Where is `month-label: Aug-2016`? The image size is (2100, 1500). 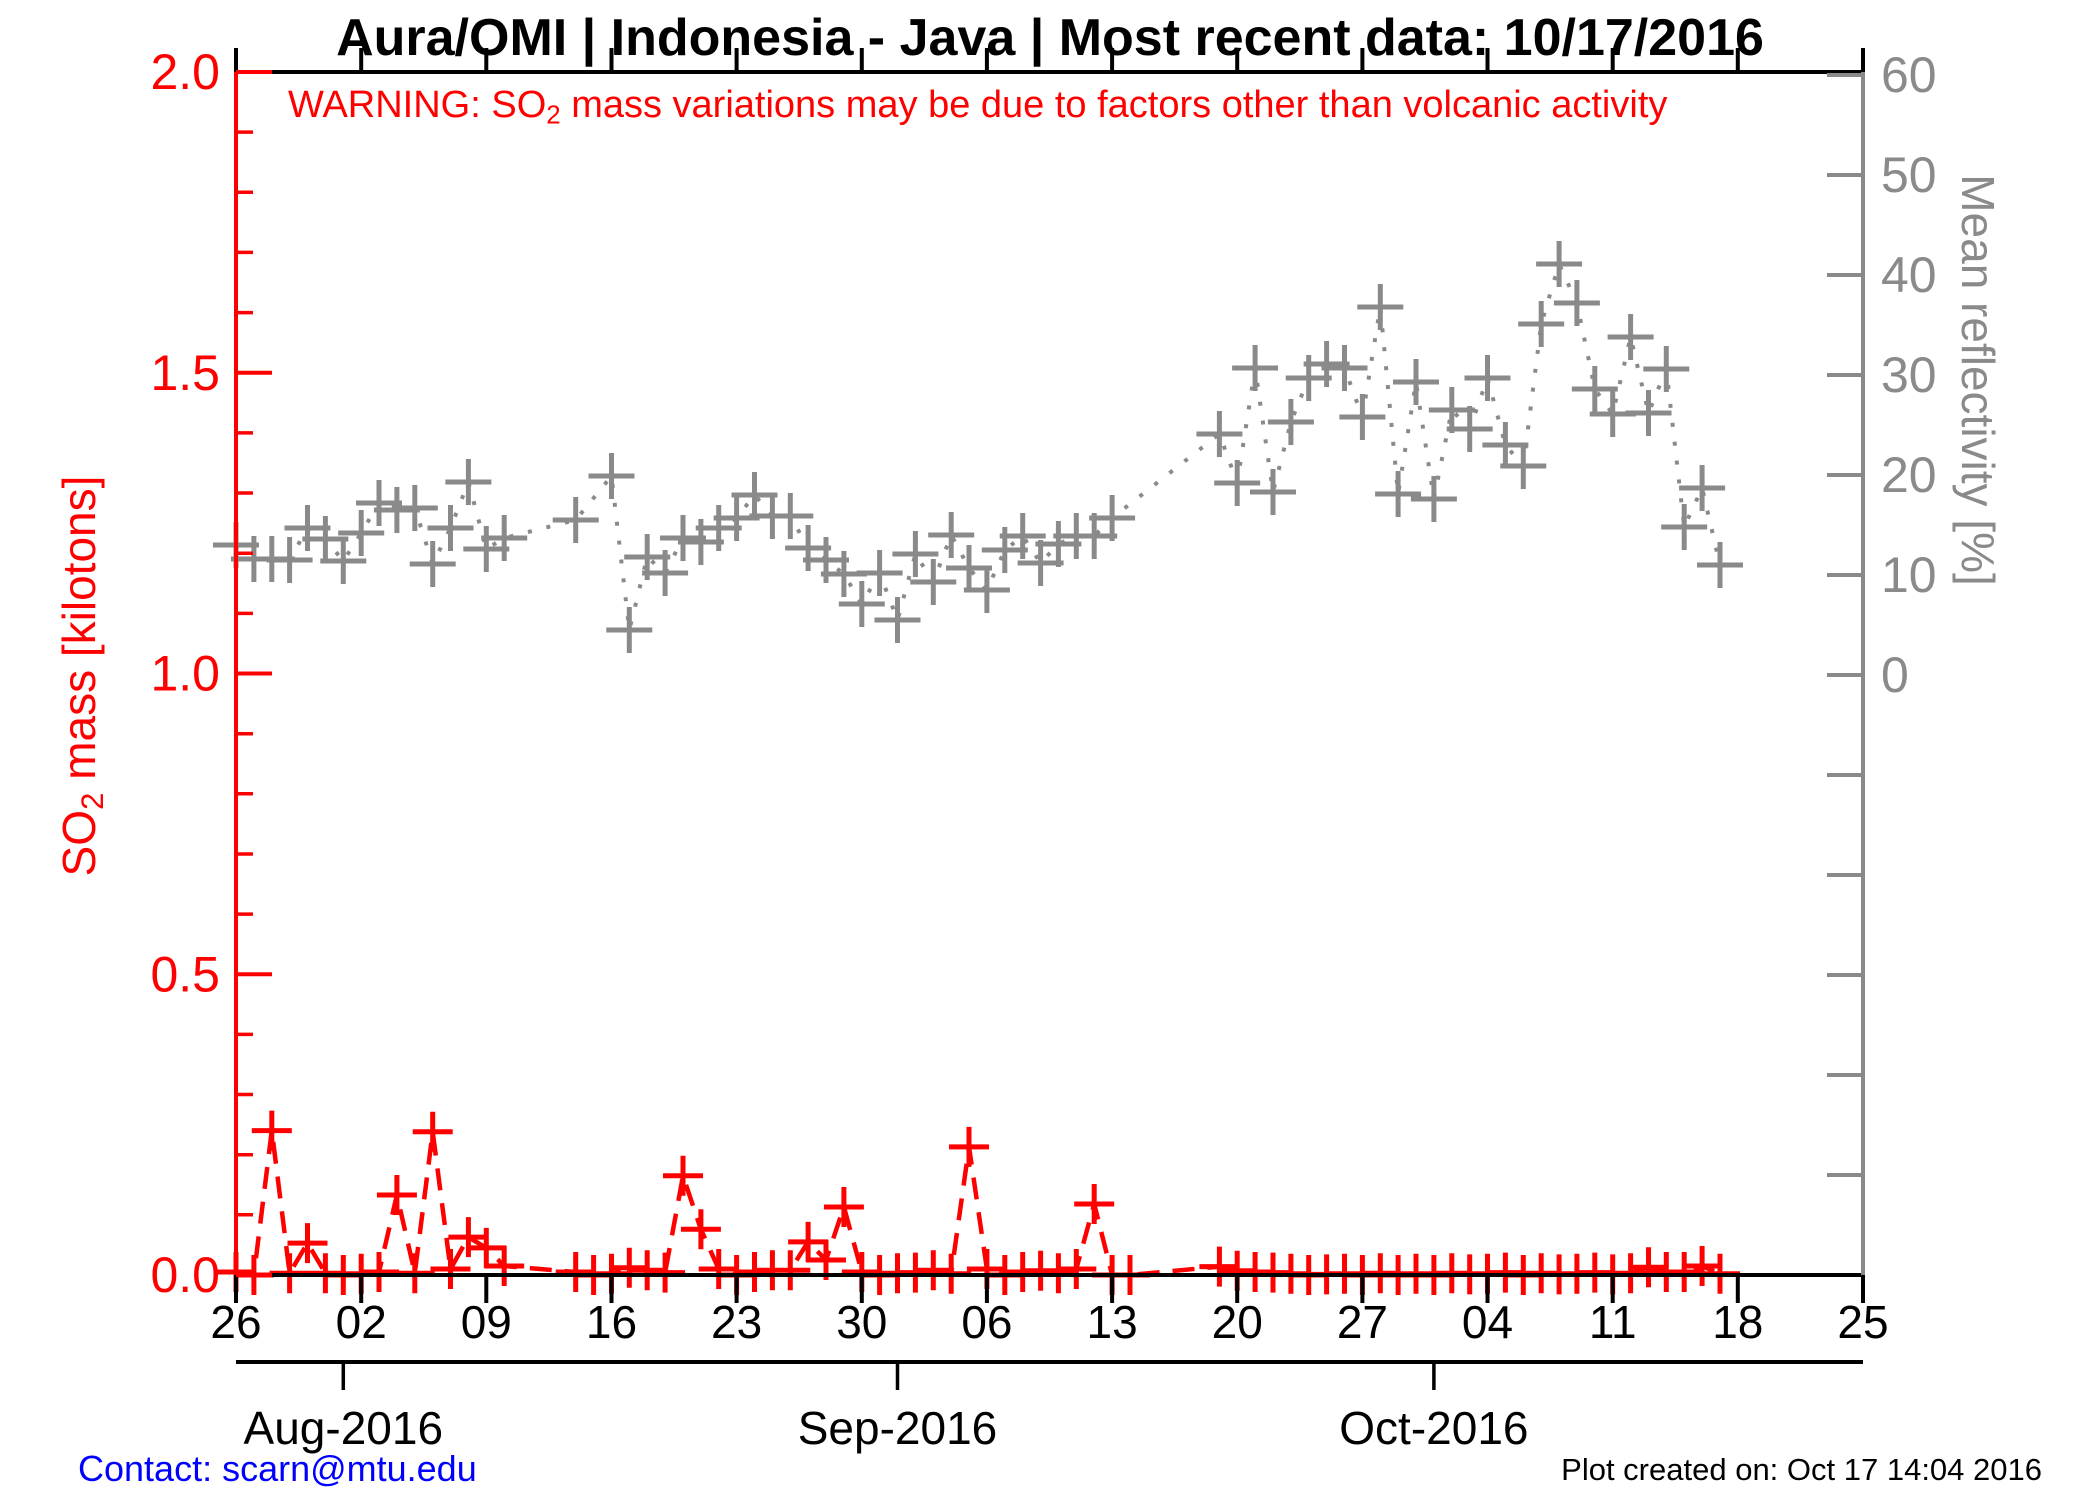
month-label: Aug-2016 is located at coordinates (344, 1428).